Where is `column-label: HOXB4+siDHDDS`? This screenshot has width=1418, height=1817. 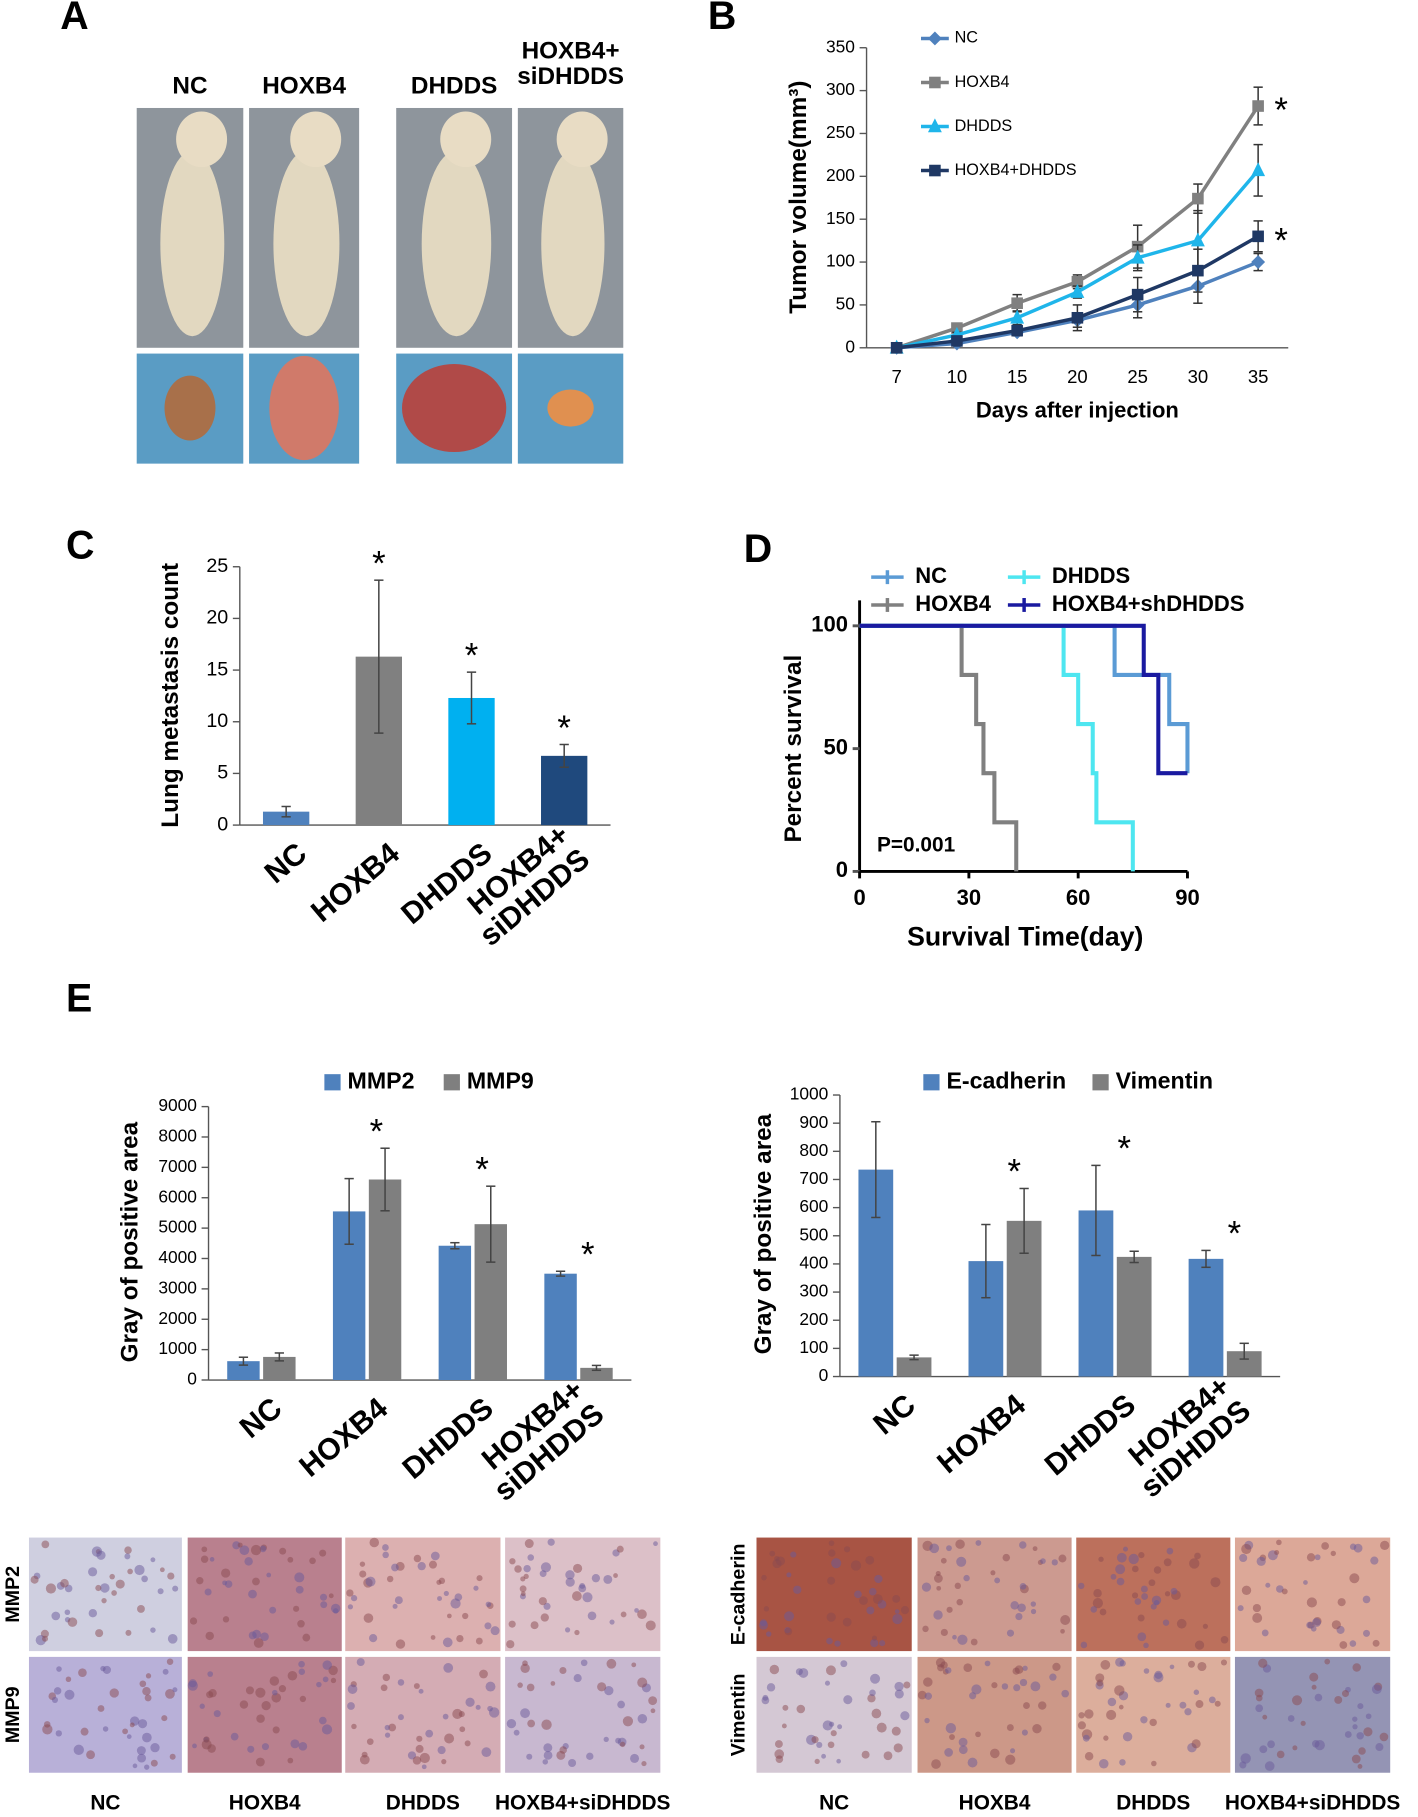
column-label: HOXB4+siDHDDS is located at coordinates (583, 1803).